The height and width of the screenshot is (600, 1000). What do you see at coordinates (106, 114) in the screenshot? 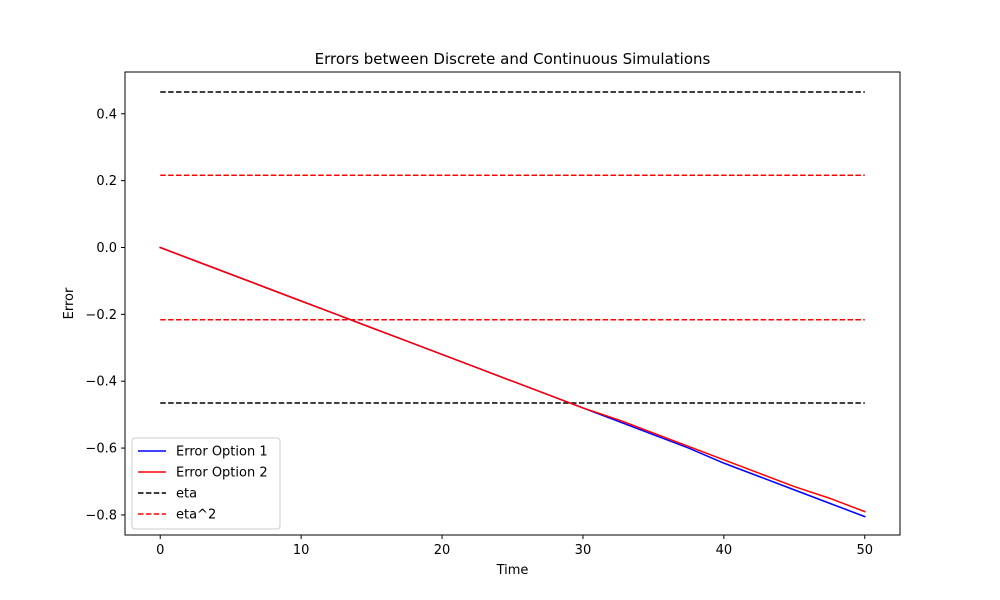
I see `y-tick-label: 0.4` at bounding box center [106, 114].